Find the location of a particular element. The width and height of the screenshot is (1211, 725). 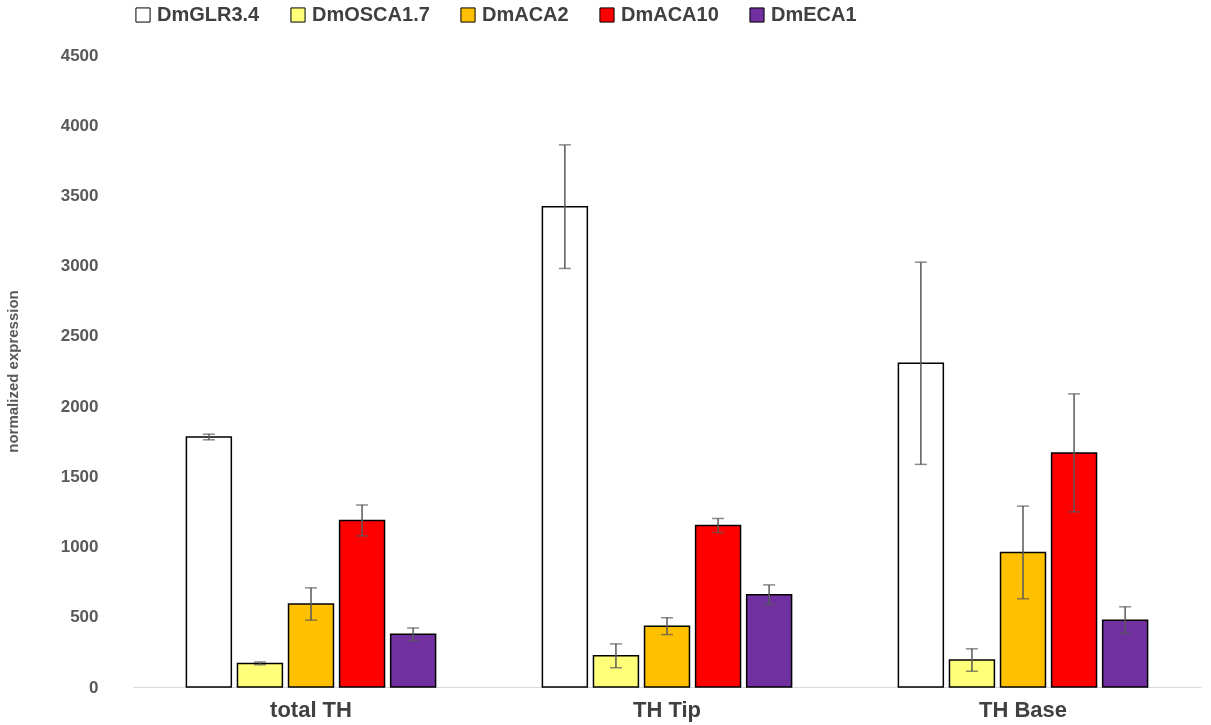

x-tick-label: TH Tip is located at coordinates (667, 709).